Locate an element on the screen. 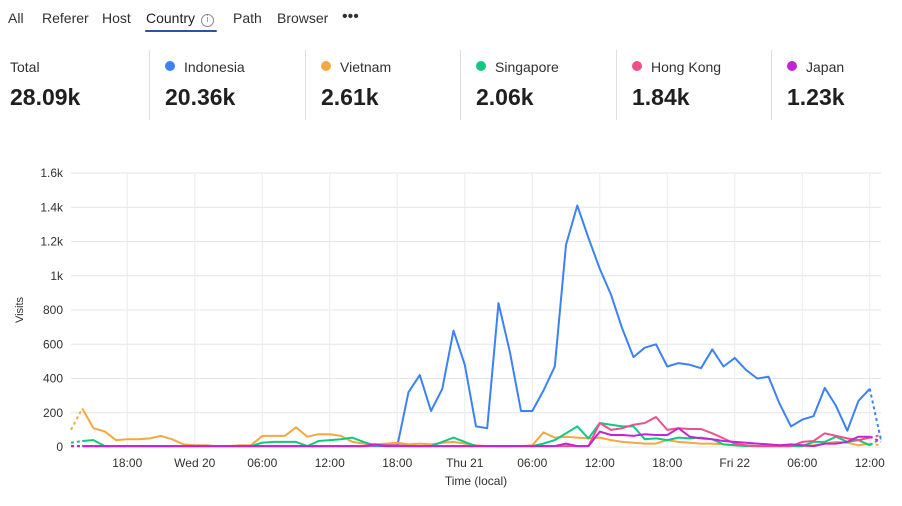 This screenshot has height=506, width=902. stat-value: 2.61k is located at coordinates (350, 97).